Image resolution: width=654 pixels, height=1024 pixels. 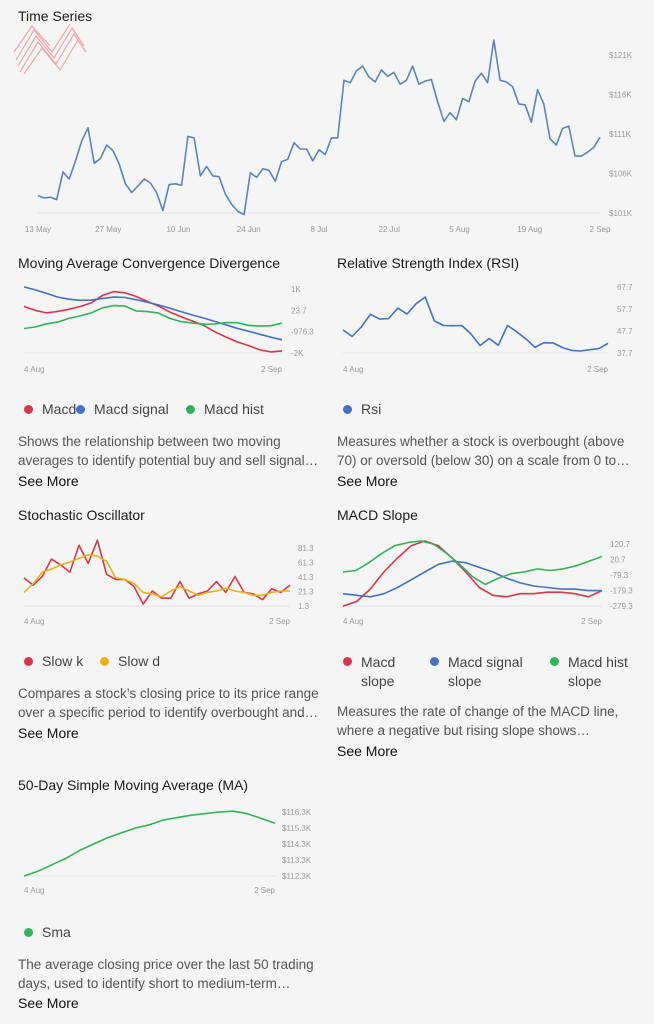 I want to click on macd-signal-dot-icon, so click(x=80, y=409).